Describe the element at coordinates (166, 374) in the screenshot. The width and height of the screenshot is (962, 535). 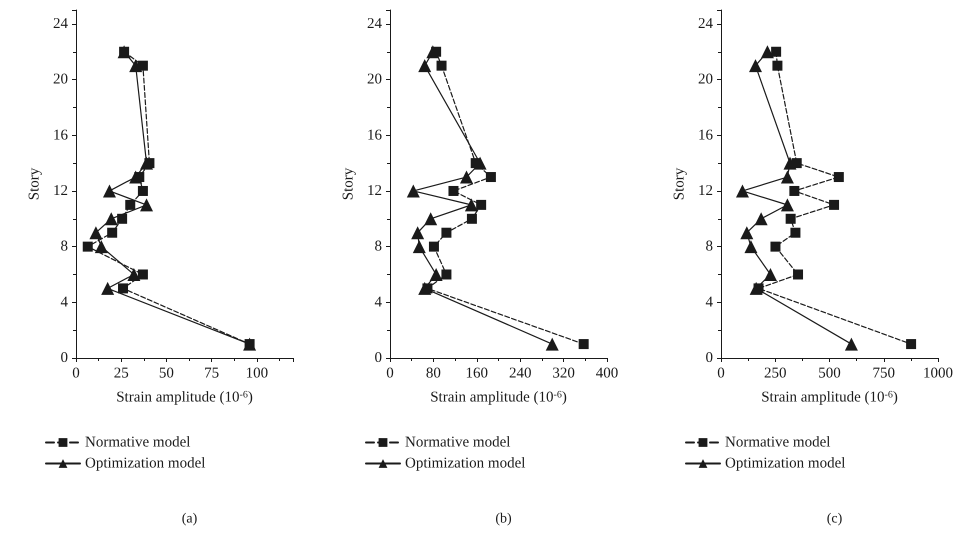
I see `x-tick-label: 50` at that location.